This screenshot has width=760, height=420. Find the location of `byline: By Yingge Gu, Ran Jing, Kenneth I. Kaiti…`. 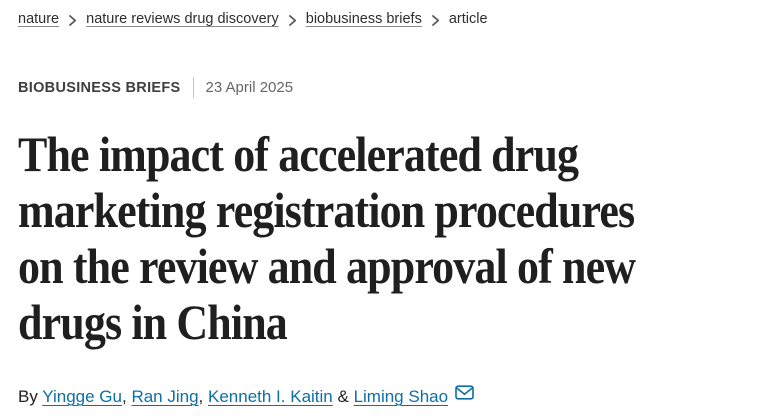

byline: By Yingge Gu, Ran Jing, Kenneth I. Kaiti… is located at coordinates (380, 396).